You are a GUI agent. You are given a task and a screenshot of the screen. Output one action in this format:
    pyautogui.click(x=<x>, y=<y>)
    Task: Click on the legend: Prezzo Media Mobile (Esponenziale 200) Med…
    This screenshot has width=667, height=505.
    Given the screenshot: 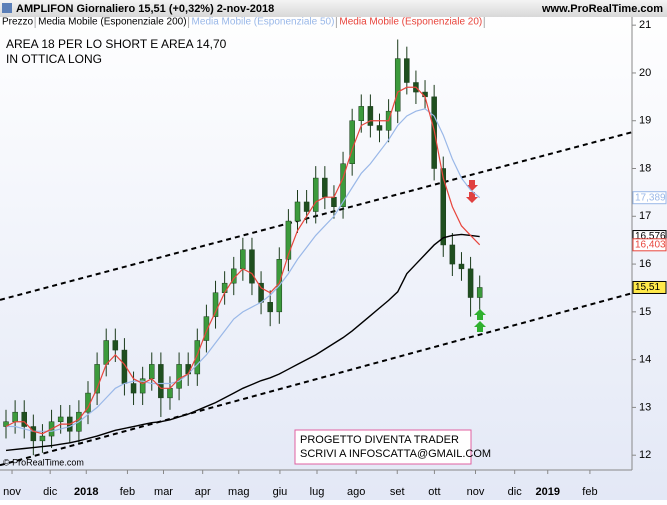 What is the action you would take?
    pyautogui.click(x=243, y=22)
    